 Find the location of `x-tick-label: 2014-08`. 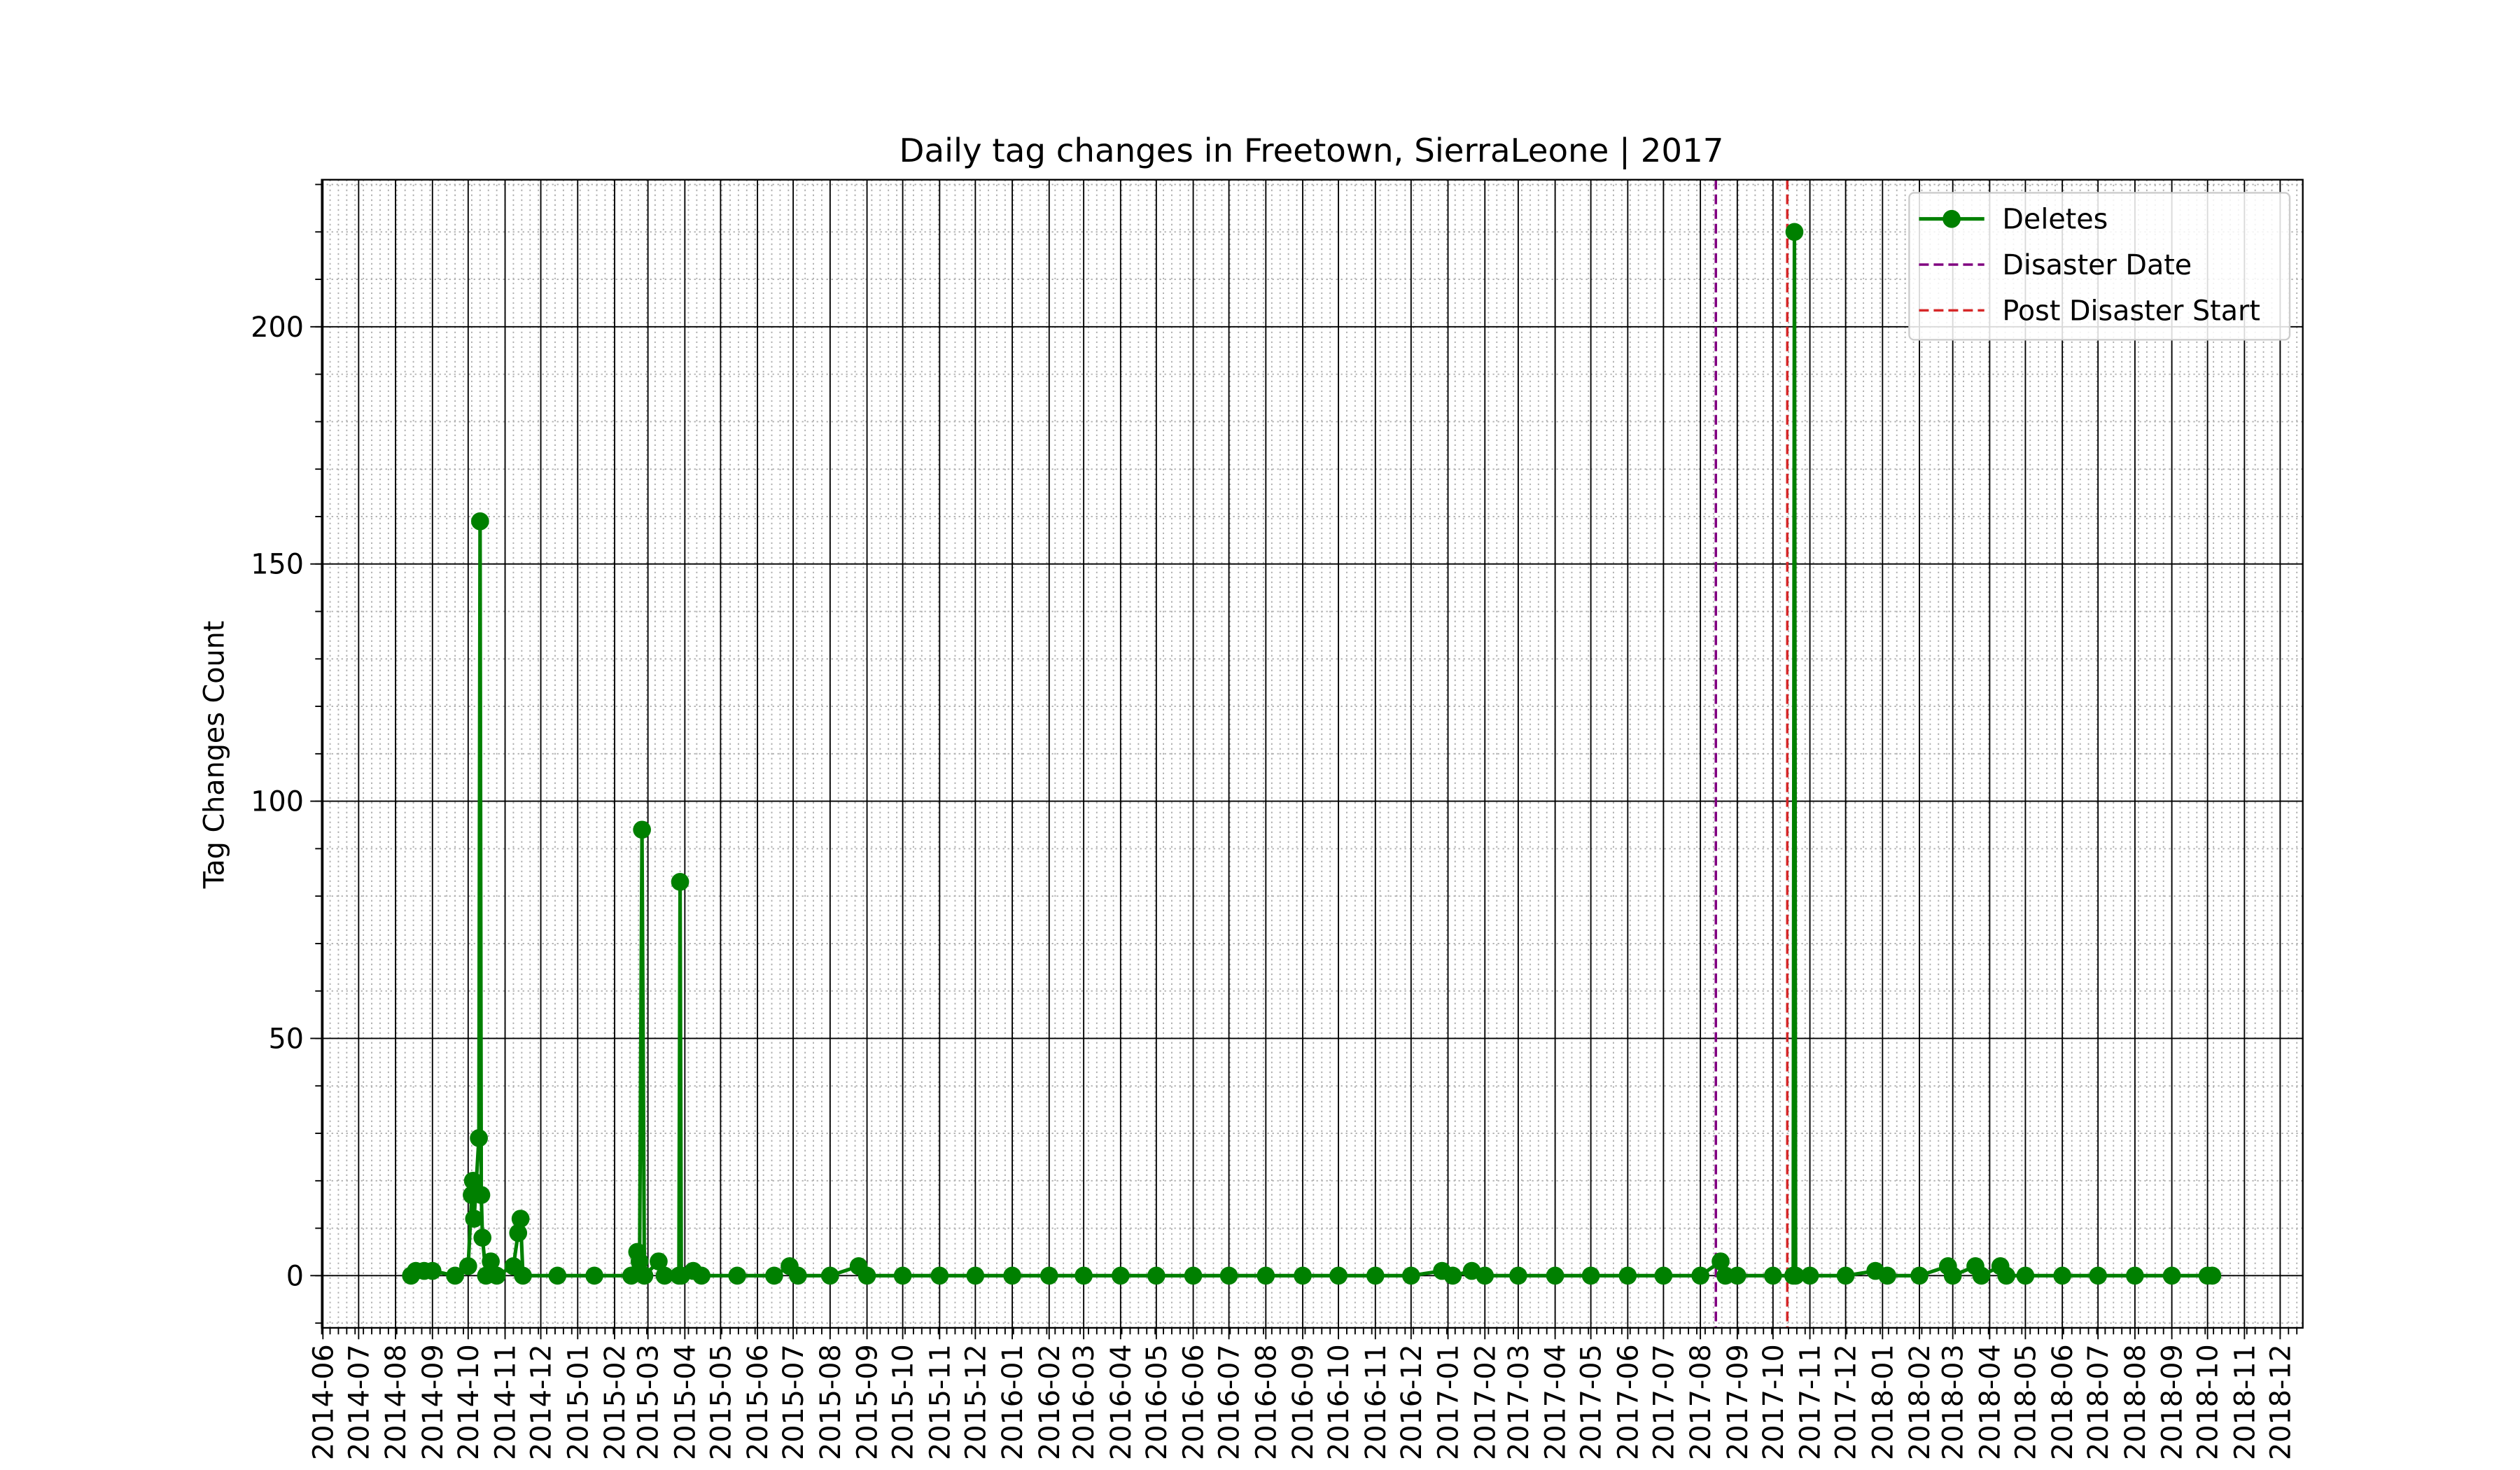

x-tick-label: 2014-08 is located at coordinates (396, 1402).